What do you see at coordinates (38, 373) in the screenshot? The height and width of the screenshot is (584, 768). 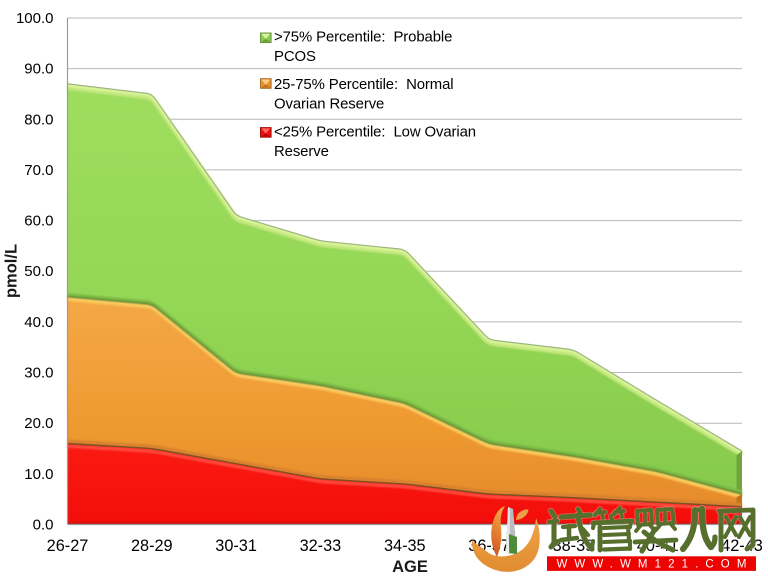 I see `svg-text: 30.0` at bounding box center [38, 373].